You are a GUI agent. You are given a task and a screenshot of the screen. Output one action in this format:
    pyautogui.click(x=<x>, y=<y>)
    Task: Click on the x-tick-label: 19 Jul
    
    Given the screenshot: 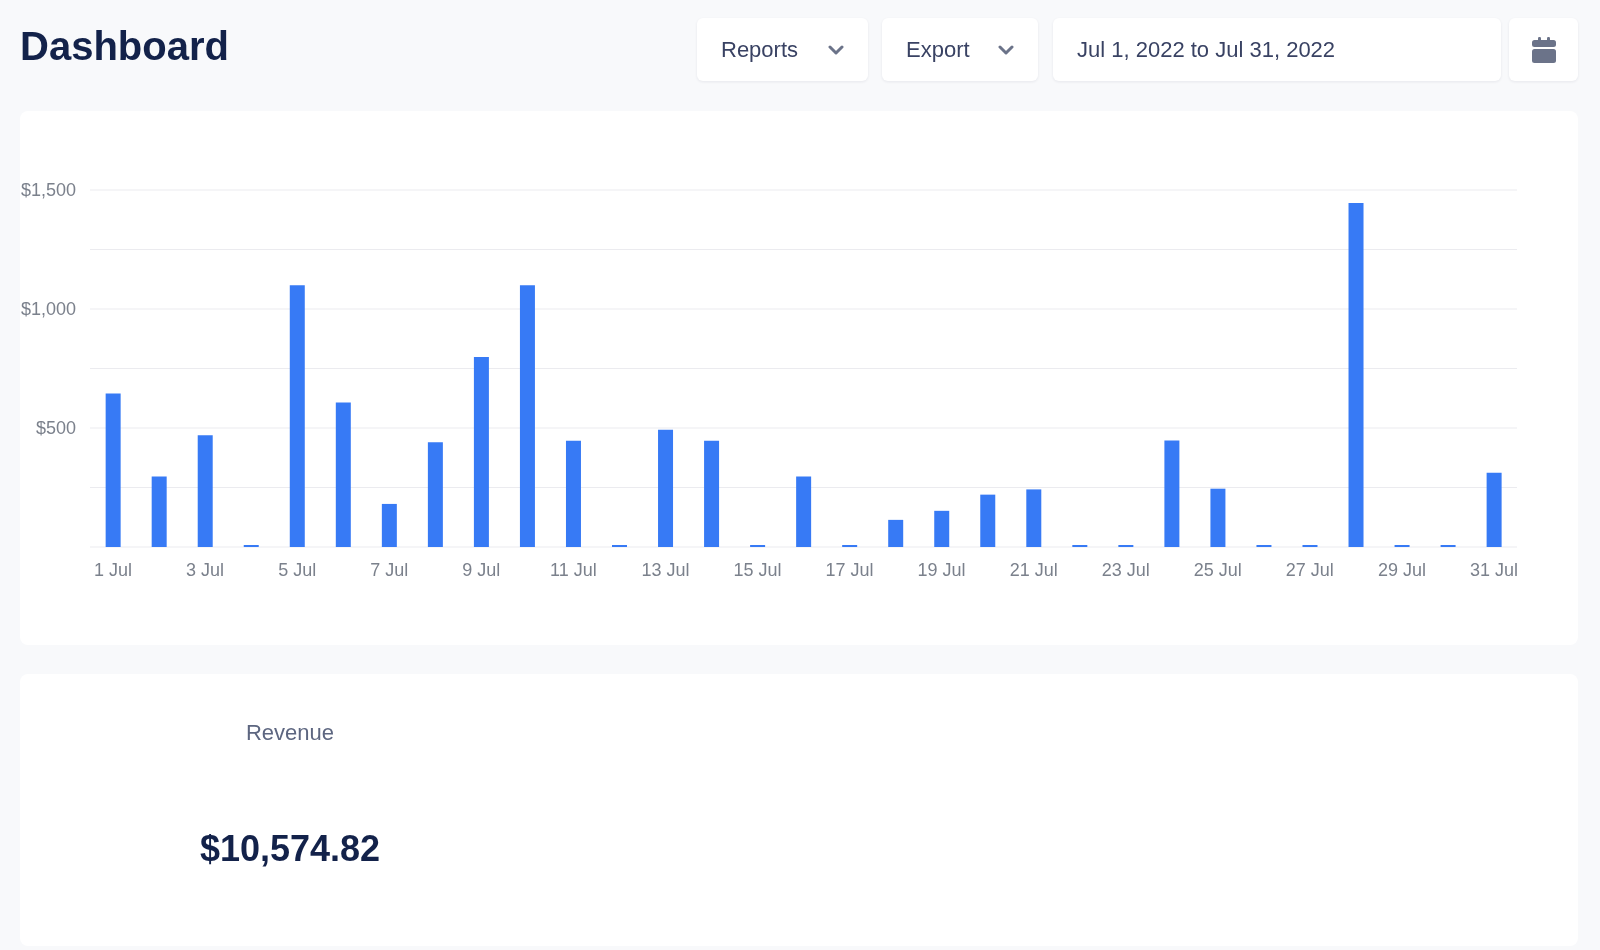 What is the action you would take?
    pyautogui.click(x=941, y=569)
    